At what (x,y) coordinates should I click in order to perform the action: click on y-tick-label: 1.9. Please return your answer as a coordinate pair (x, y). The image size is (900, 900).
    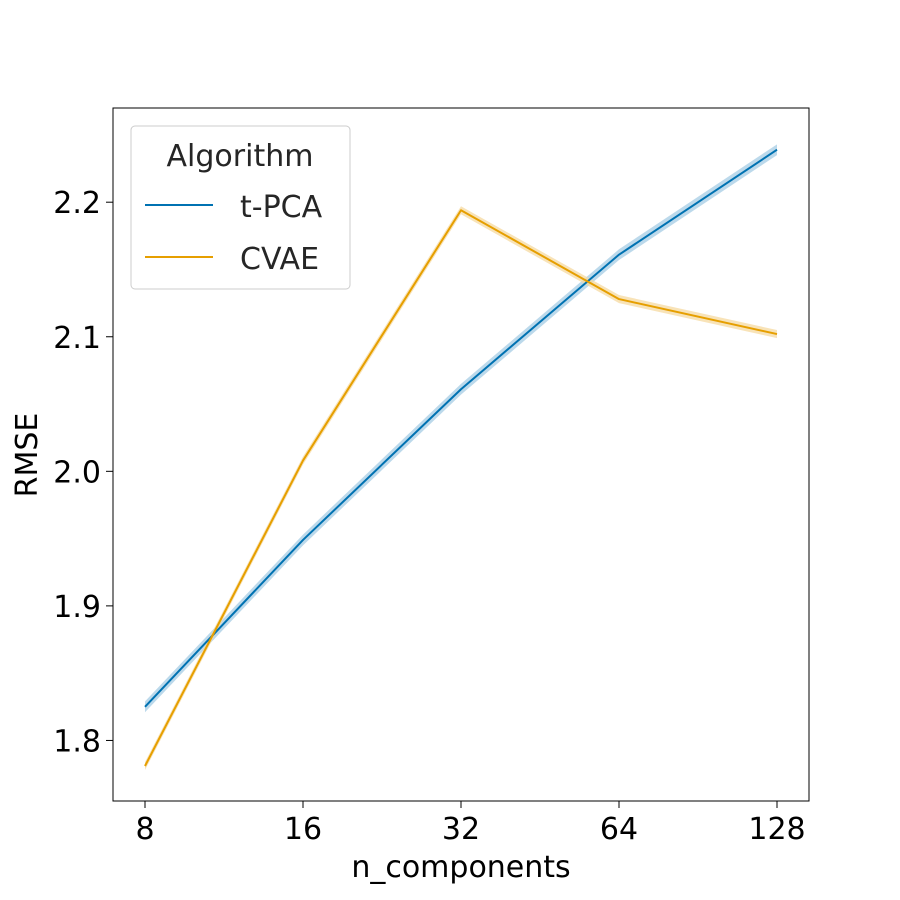
    Looking at the image, I should click on (77, 607).